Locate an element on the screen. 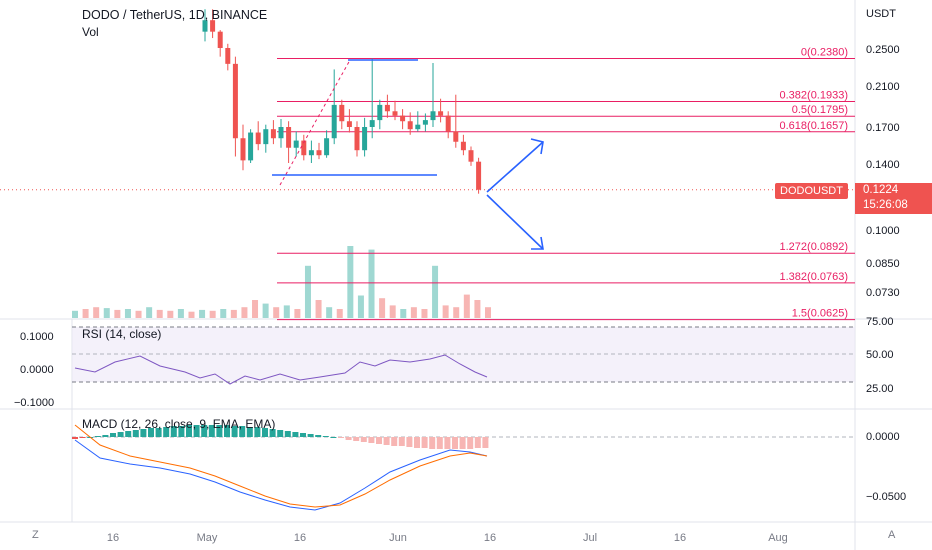 The height and width of the screenshot is (550, 932). auto-scale-toggle: A is located at coordinates (892, 535).